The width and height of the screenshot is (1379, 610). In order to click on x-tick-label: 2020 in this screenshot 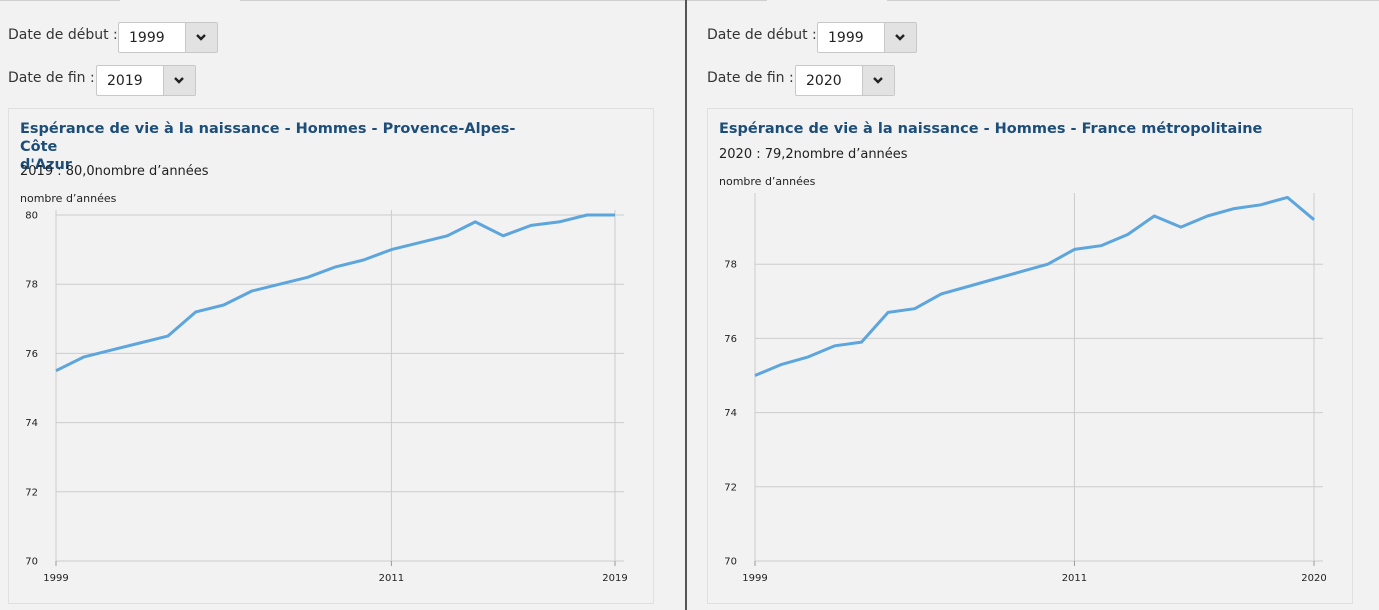, I will do `click(1313, 578)`.